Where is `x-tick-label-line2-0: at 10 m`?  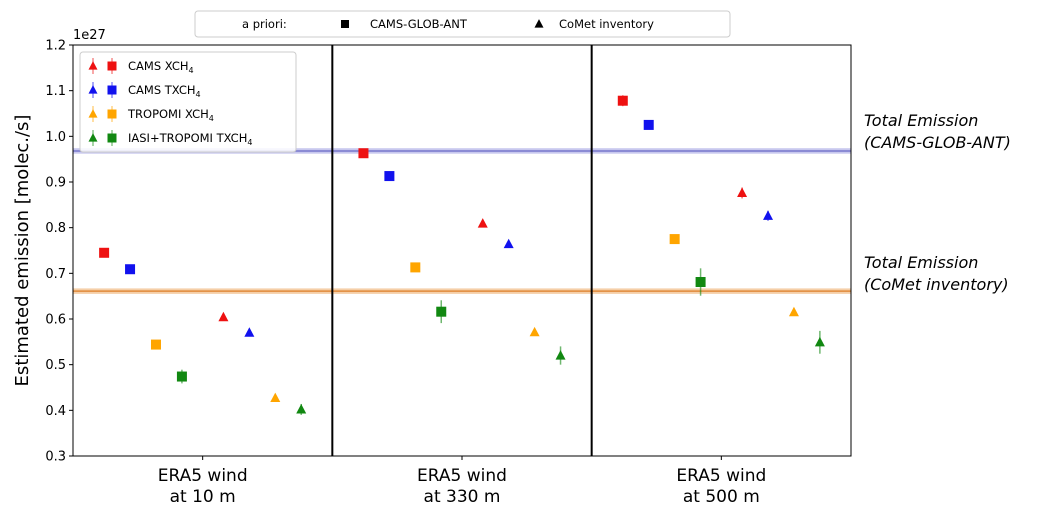 x-tick-label-line2-0: at 10 m is located at coordinates (203, 496).